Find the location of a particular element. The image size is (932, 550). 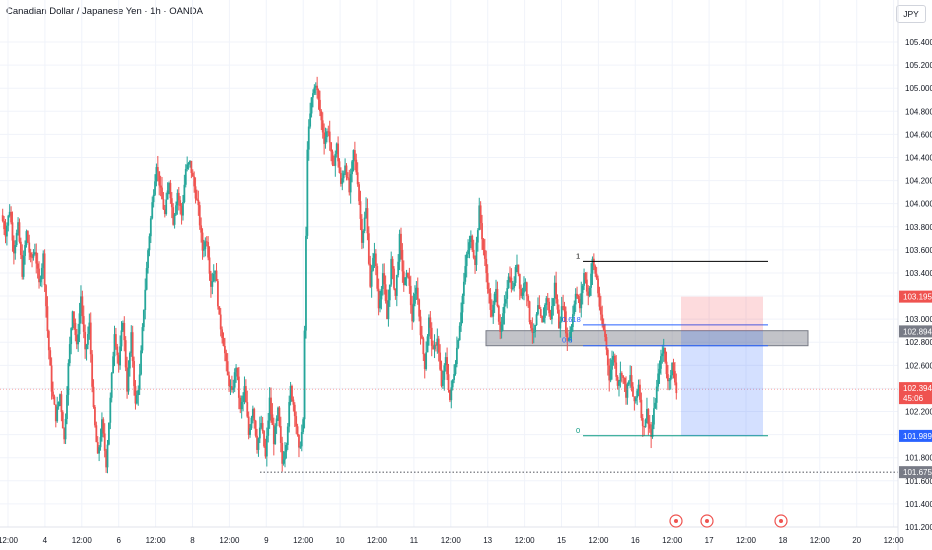

price-tick-label: 103.600 is located at coordinates (918, 250).